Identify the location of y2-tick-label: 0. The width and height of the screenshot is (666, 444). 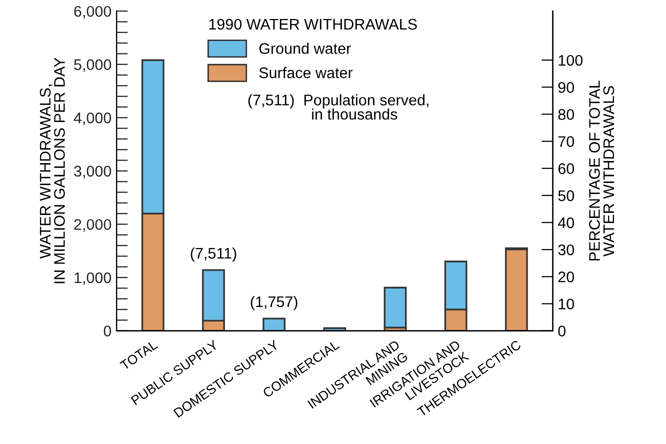
(562, 331).